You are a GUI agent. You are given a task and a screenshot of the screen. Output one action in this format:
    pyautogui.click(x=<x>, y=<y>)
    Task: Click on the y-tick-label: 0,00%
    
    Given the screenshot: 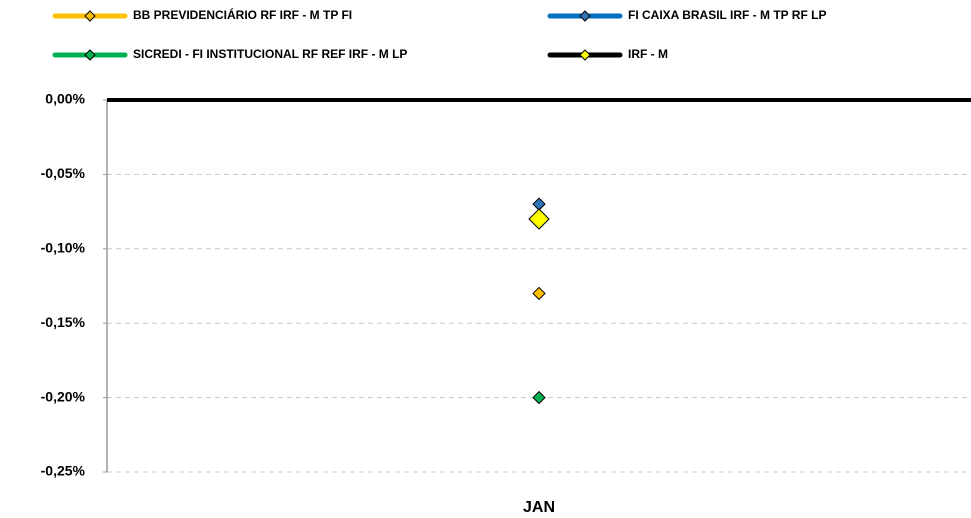 What is the action you would take?
    pyautogui.click(x=65, y=99)
    